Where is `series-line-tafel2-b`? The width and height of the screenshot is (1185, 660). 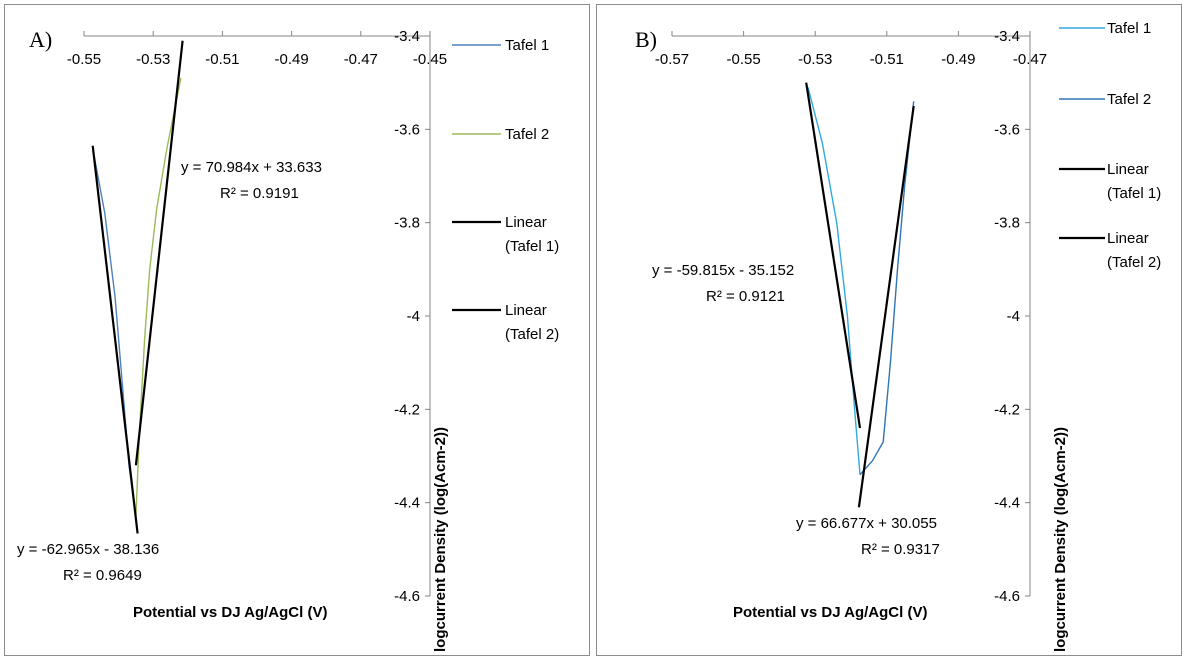 series-line-tafel2-b is located at coordinates (887, 288).